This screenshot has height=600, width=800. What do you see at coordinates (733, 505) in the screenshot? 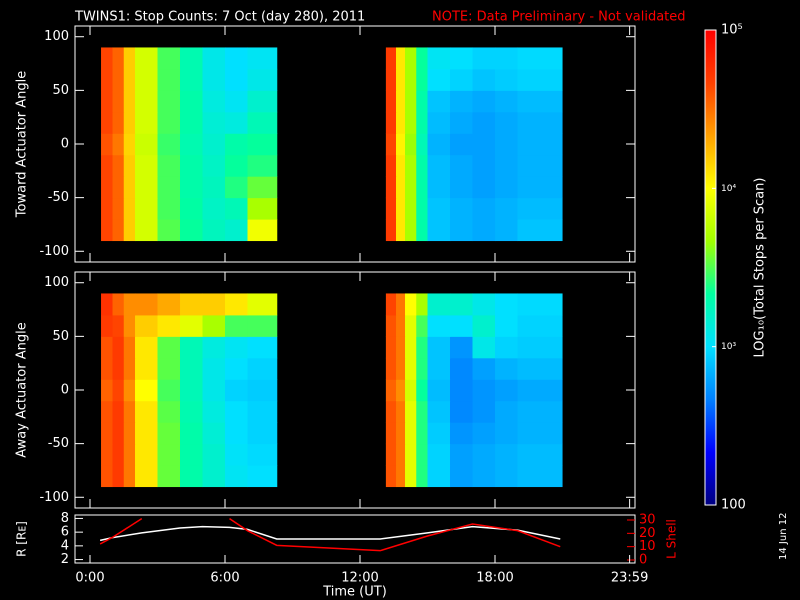
I see `colorbar-tick-label: 100` at bounding box center [733, 505].